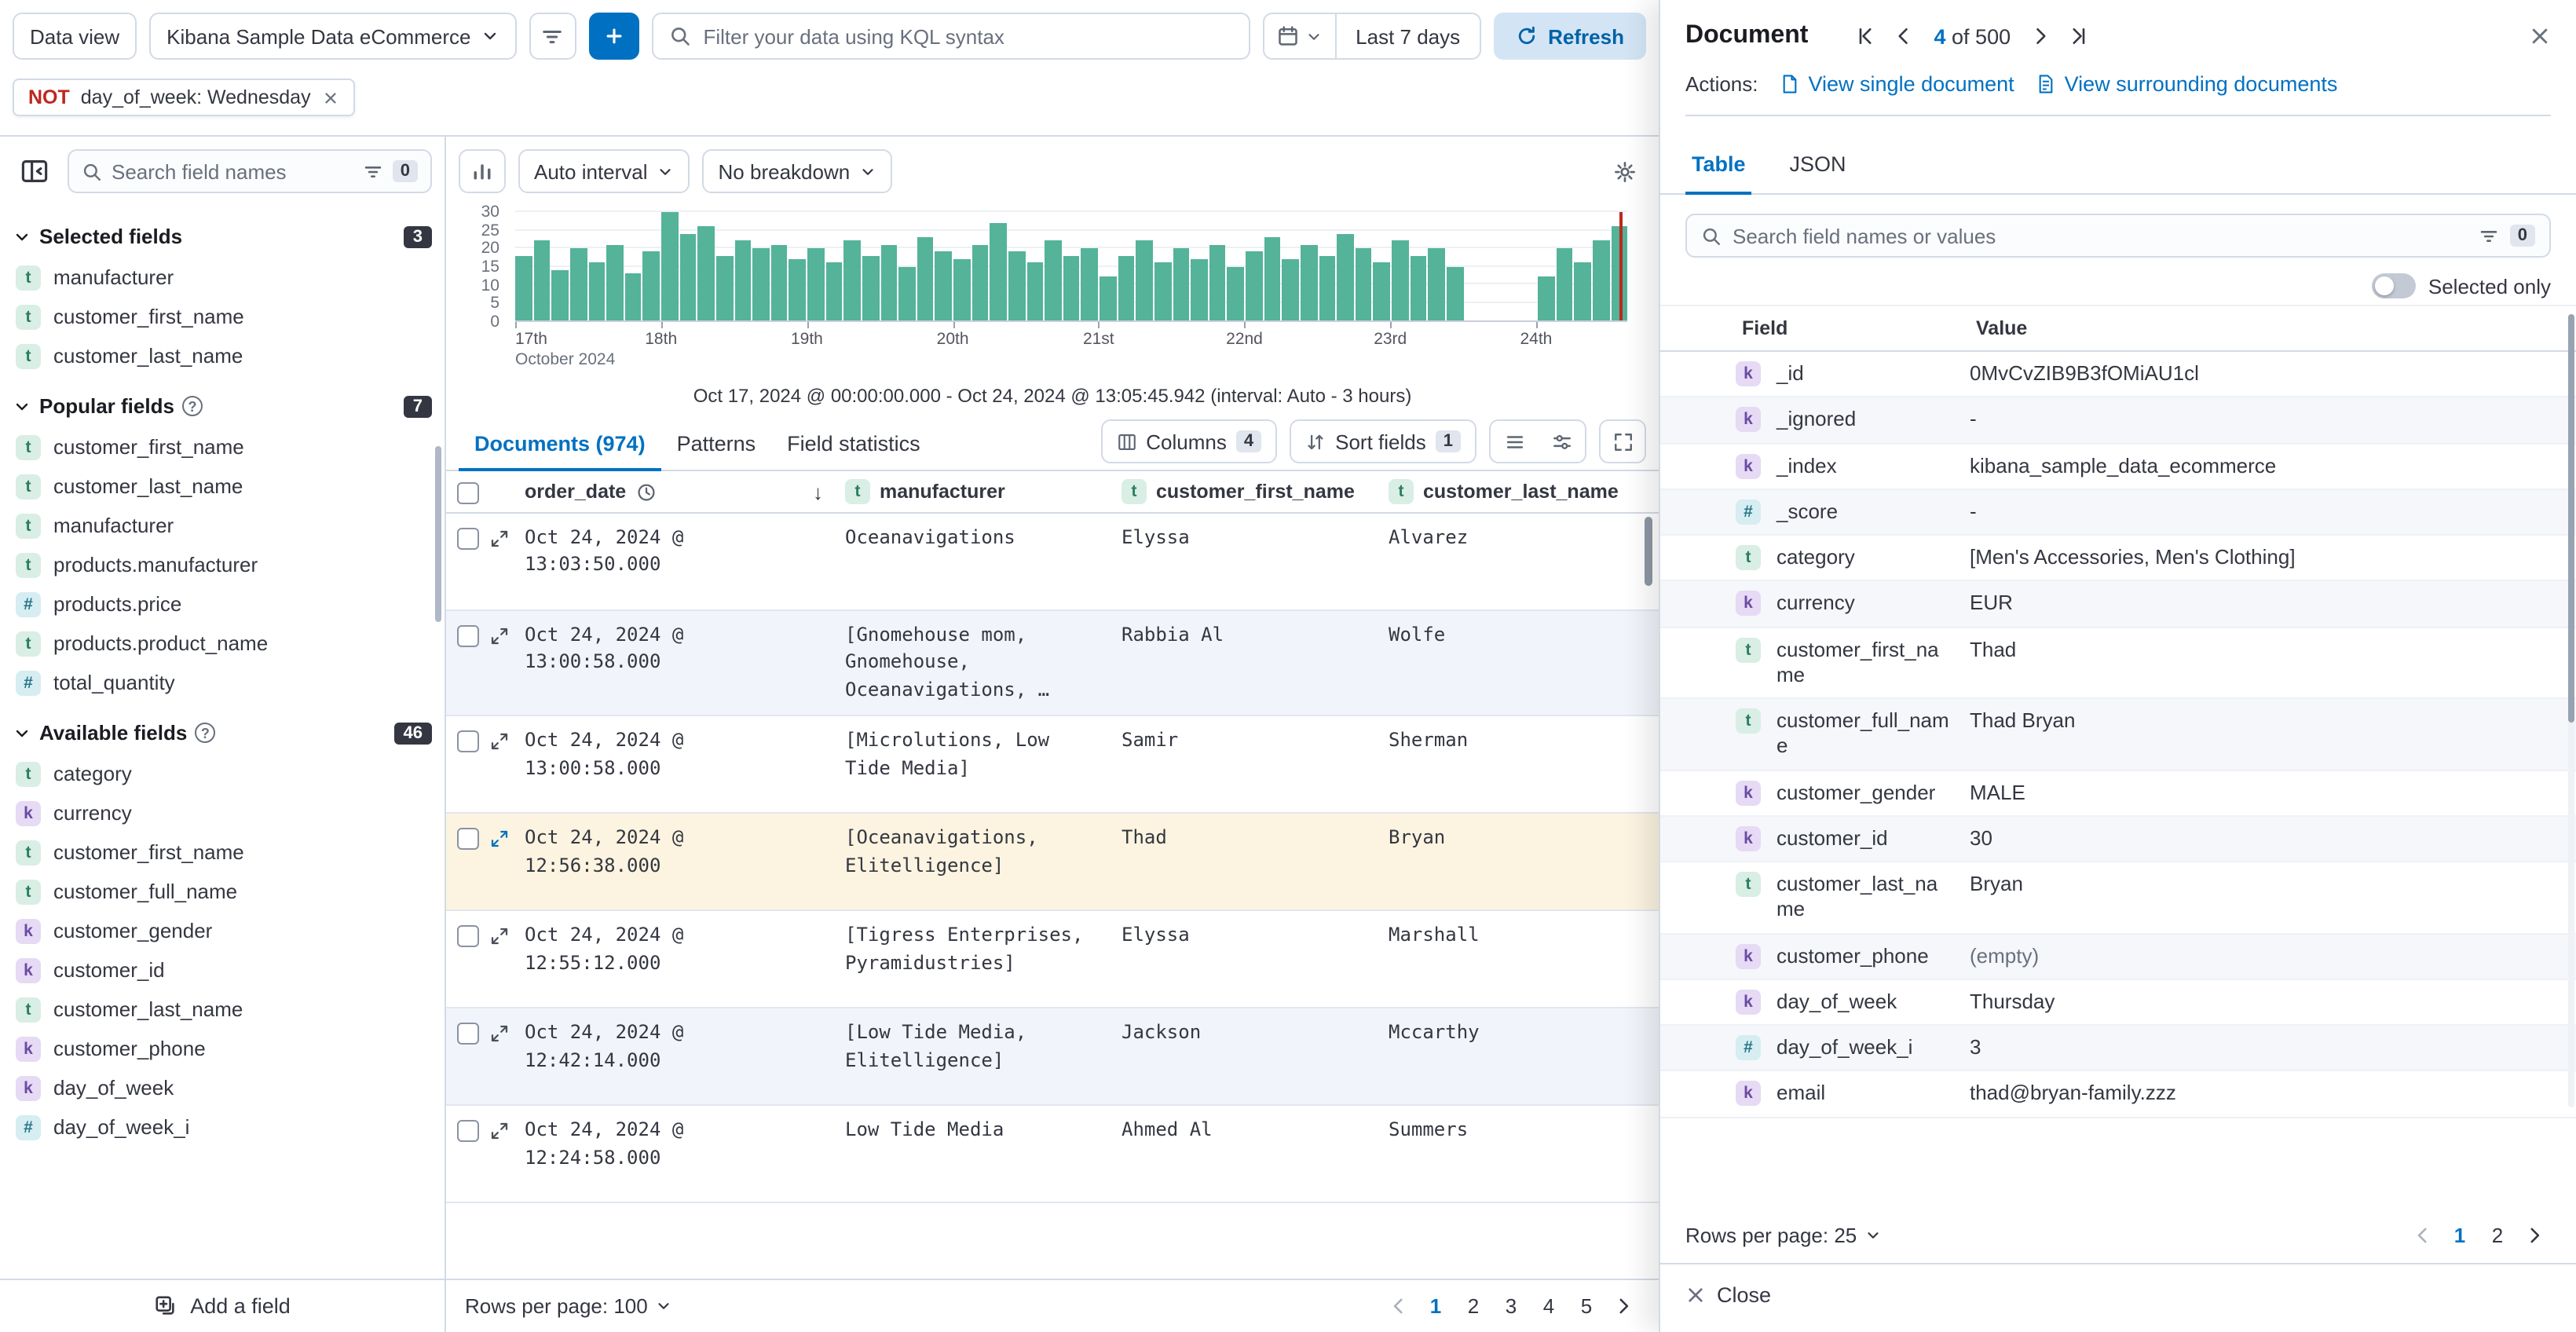 The image size is (2576, 1332). What do you see at coordinates (1429, 1129) in the screenshot?
I see `cell-customer-last-name: Summers` at bounding box center [1429, 1129].